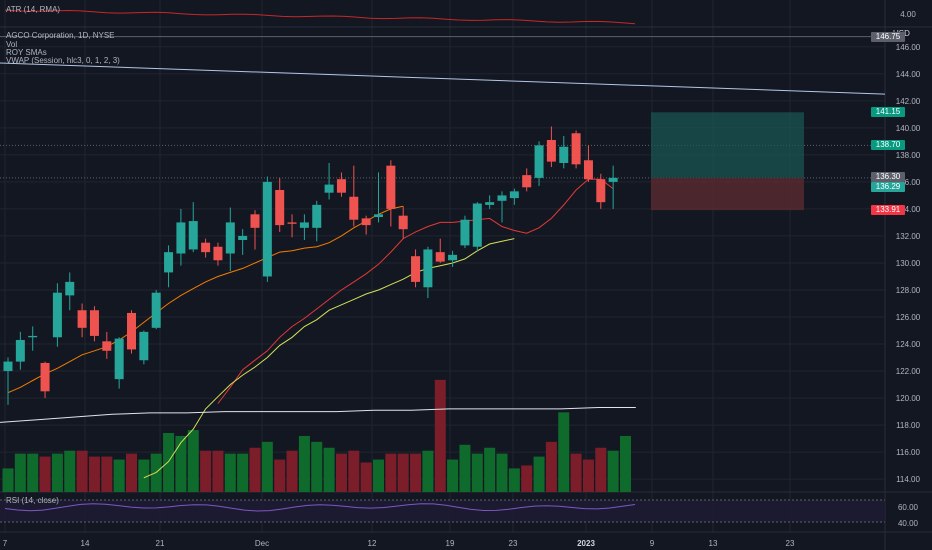  Describe the element at coordinates (33, 9) in the screenshot. I see `atr-legend: ATR (14, RMA)` at that location.